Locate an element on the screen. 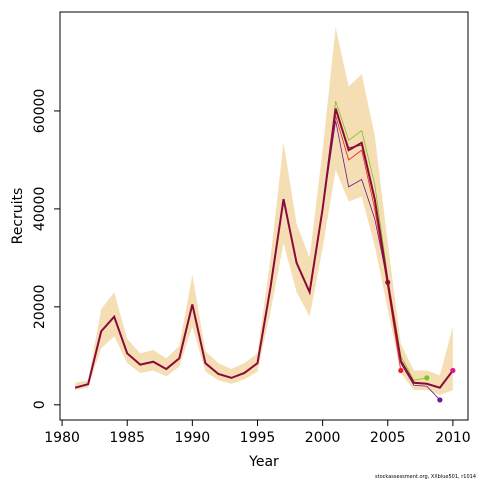 This screenshot has width=480, height=484. y-tick-label: 0 is located at coordinates (40, 404).